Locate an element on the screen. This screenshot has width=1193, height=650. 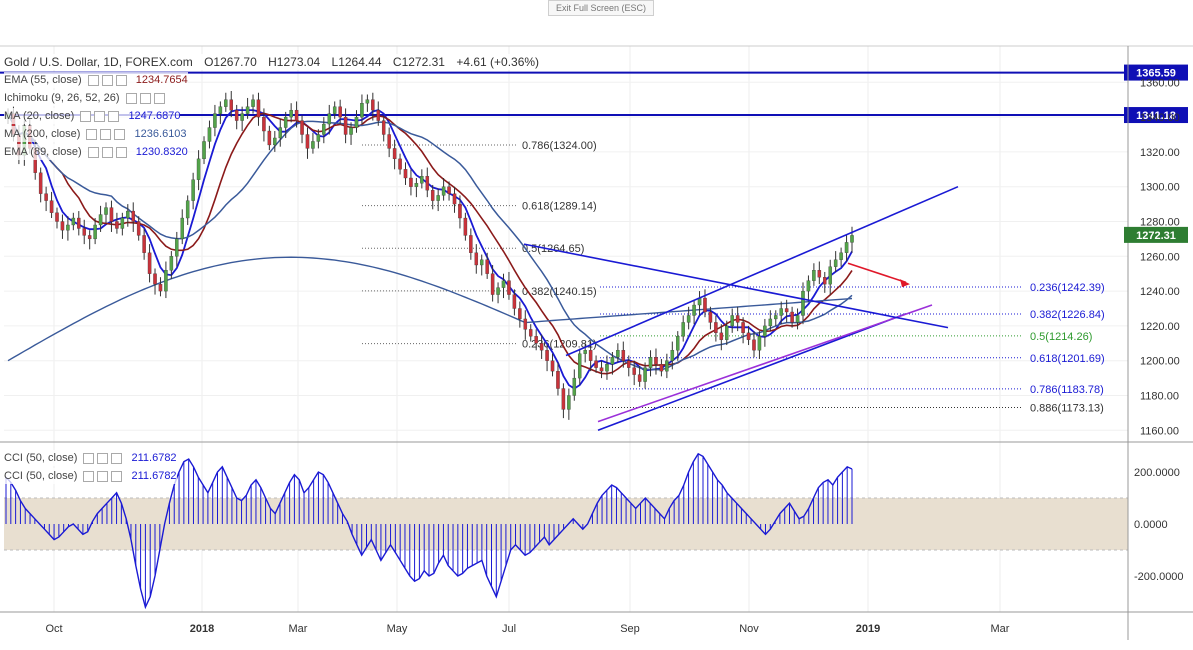
indicator-value: 1234.7654 is located at coordinates (161, 80).